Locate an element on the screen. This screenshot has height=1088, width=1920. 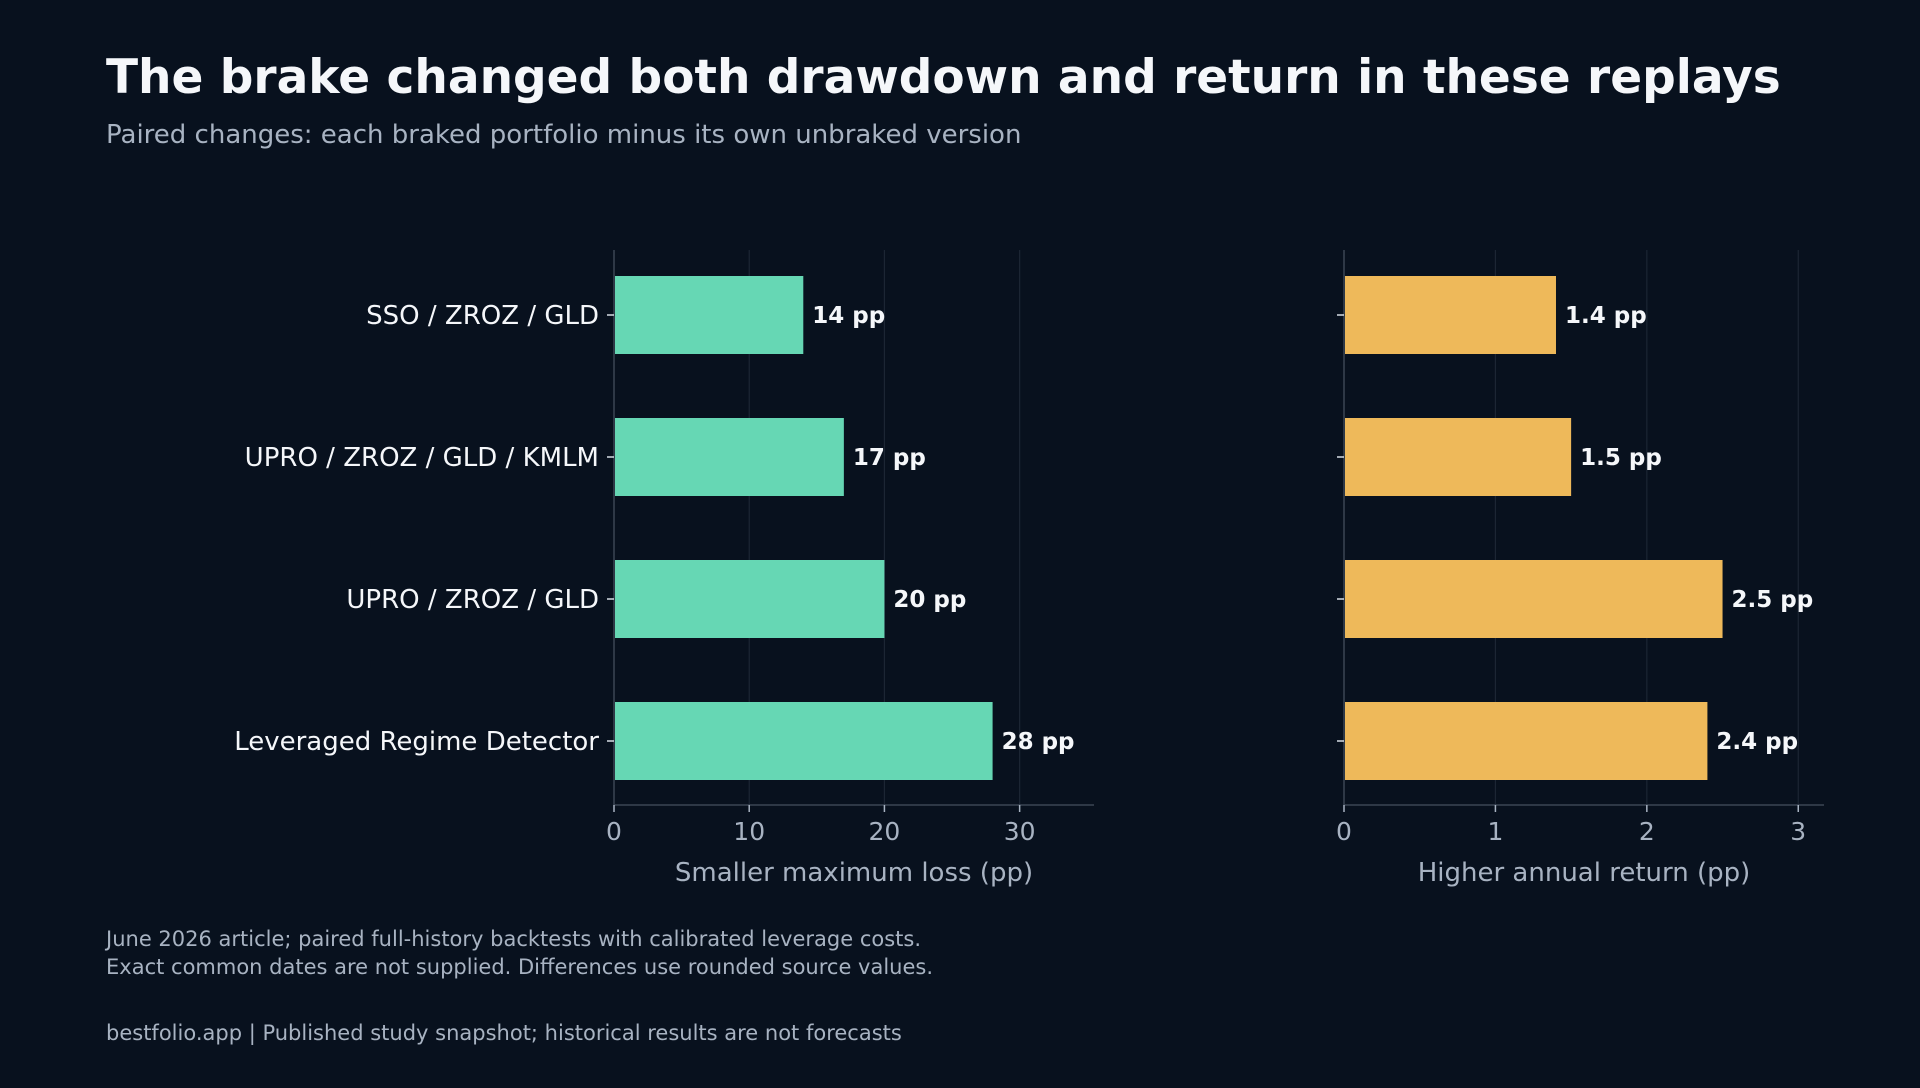
value-label: 17 pp is located at coordinates (889, 458).